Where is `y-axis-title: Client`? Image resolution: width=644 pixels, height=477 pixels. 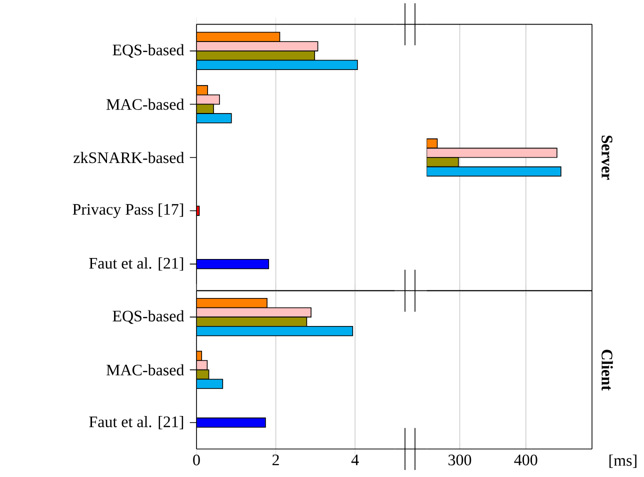
y-axis-title: Client is located at coordinates (607, 370).